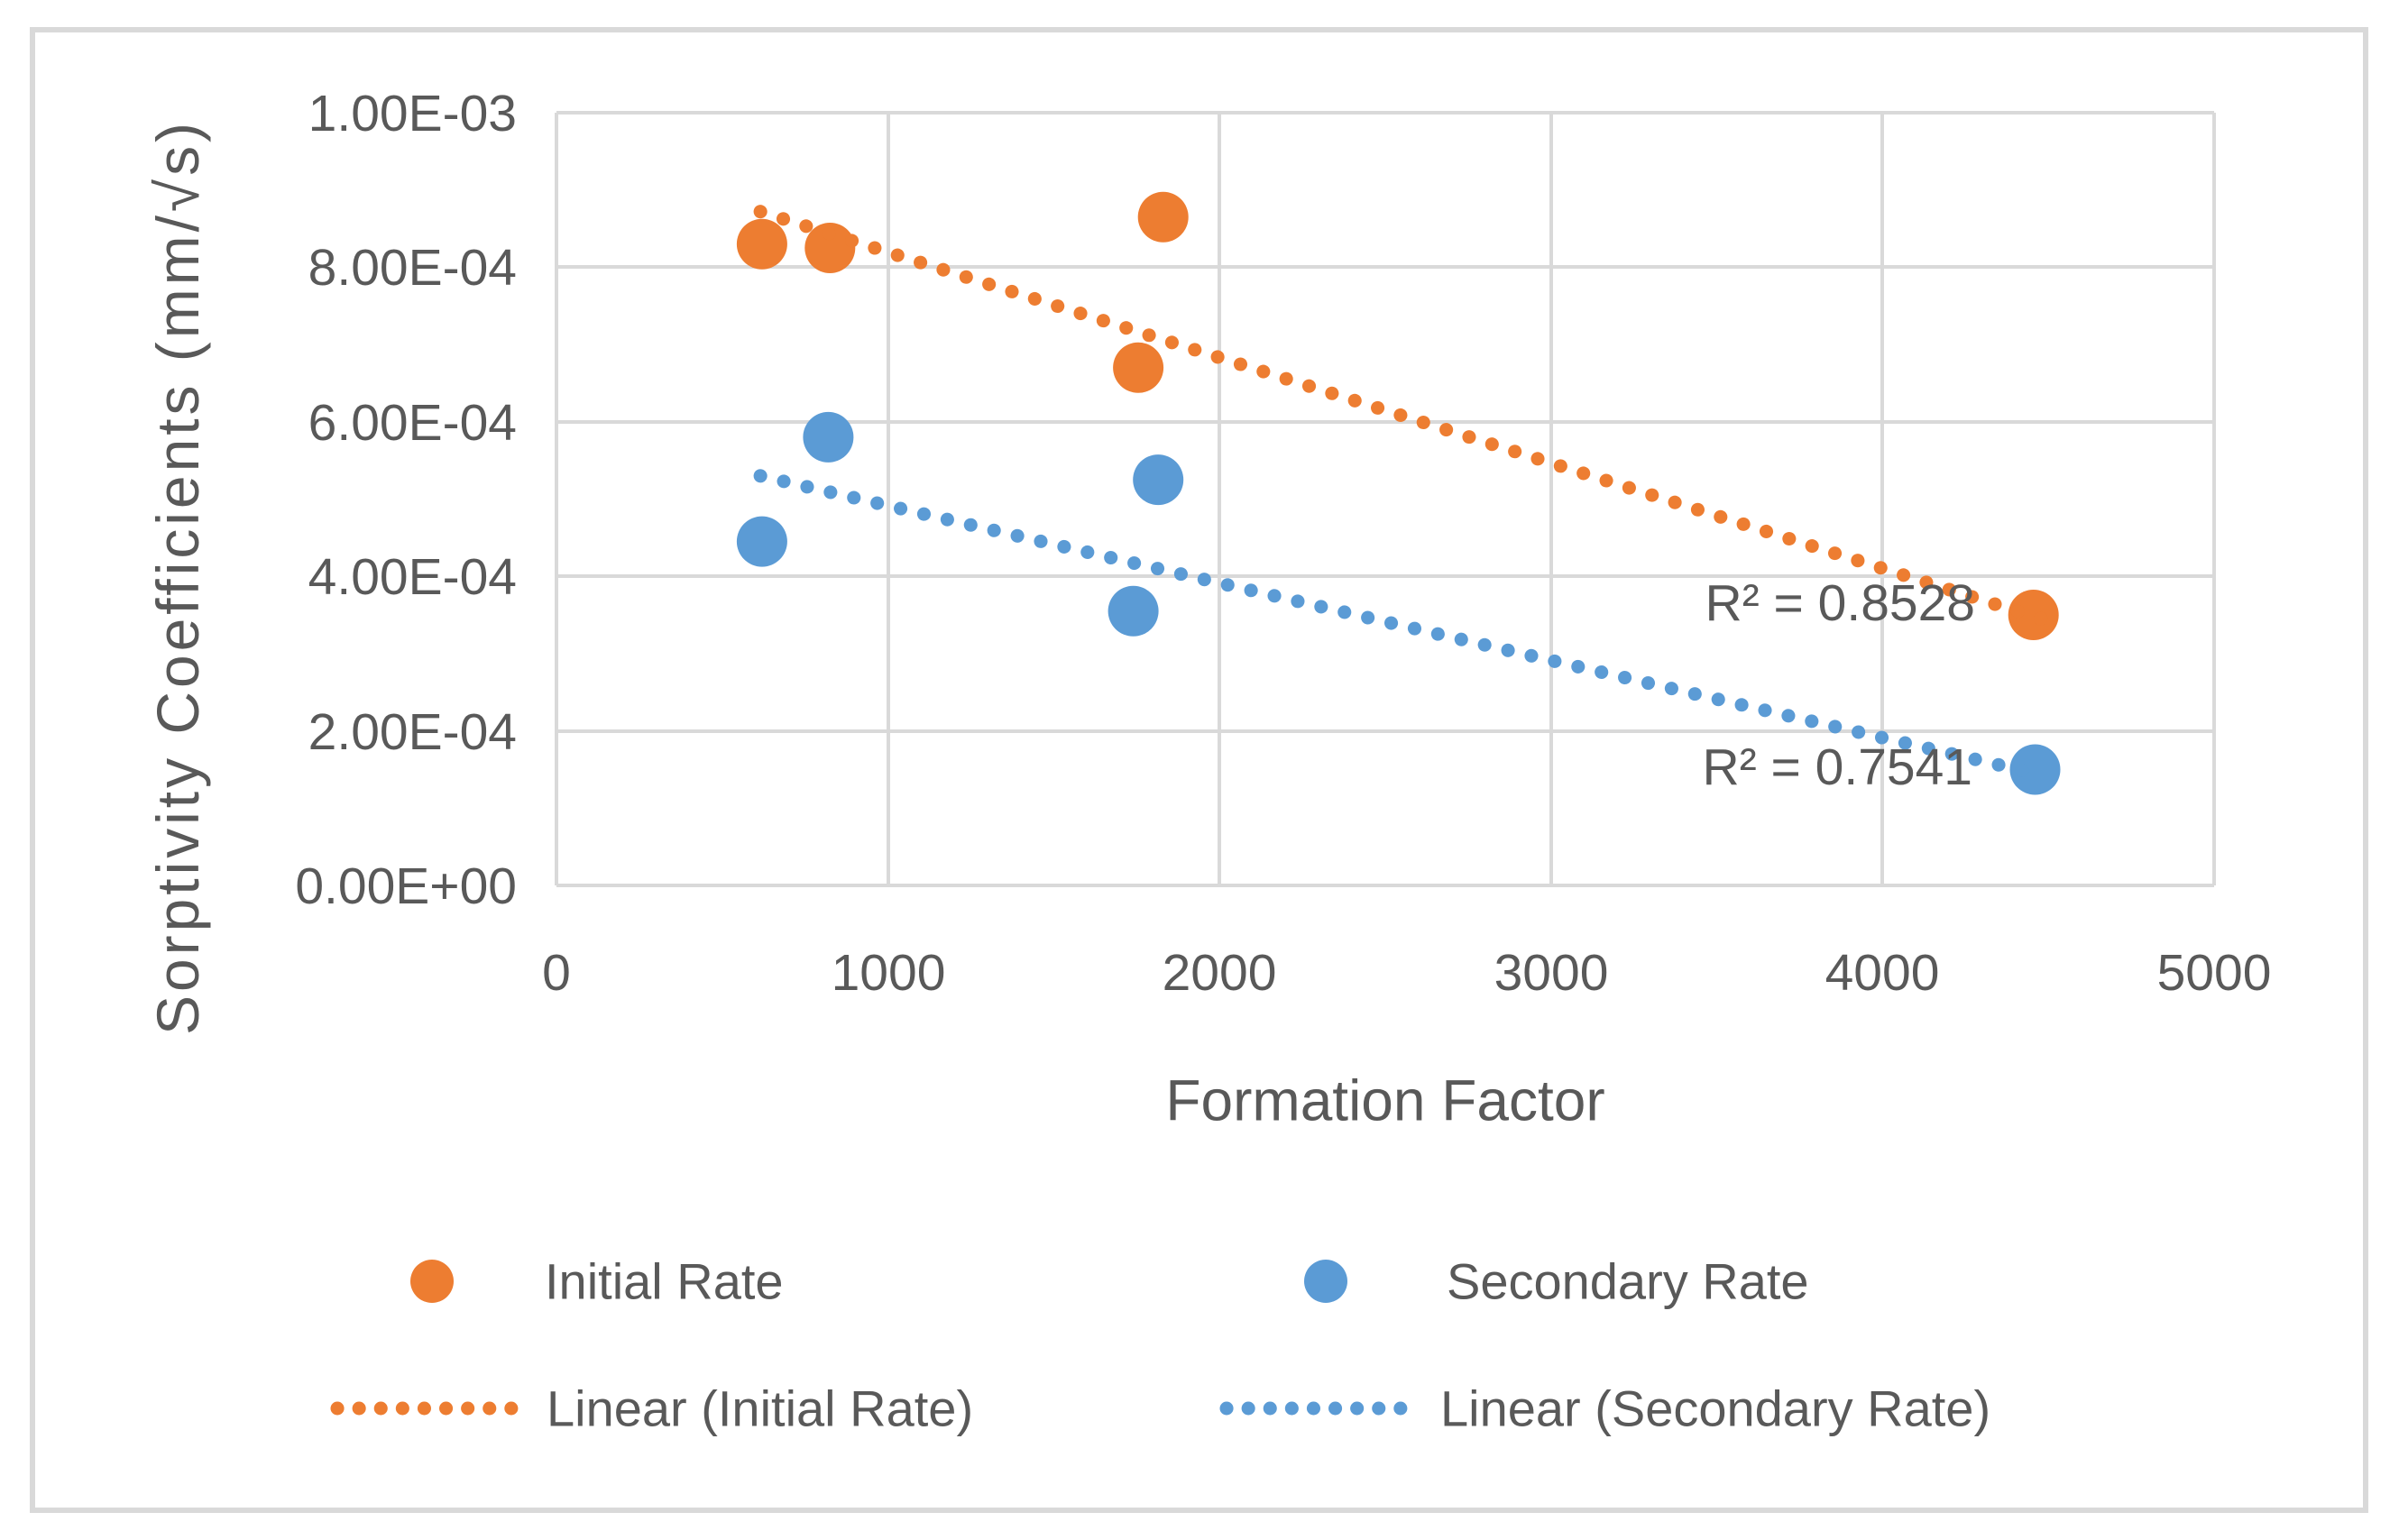 This screenshot has height=1540, width=2399. Describe the element at coordinates (889, 973) in the screenshot. I see `x-tick-label: 1000` at that location.